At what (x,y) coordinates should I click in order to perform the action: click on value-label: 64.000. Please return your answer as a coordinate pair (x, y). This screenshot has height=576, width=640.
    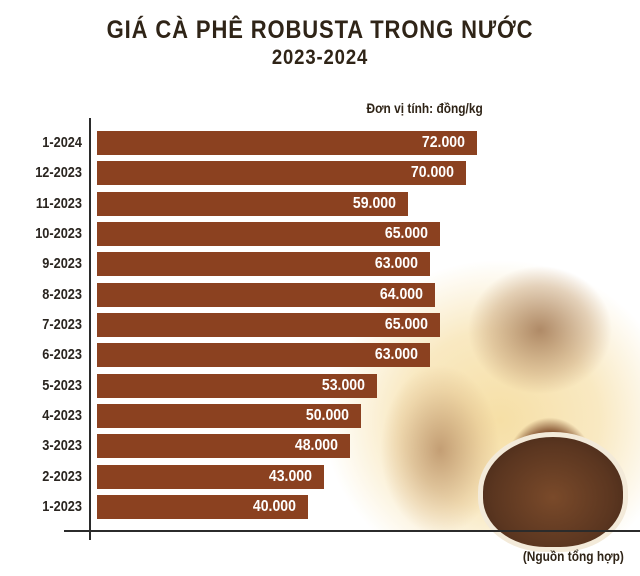
    Looking at the image, I should click on (401, 294).